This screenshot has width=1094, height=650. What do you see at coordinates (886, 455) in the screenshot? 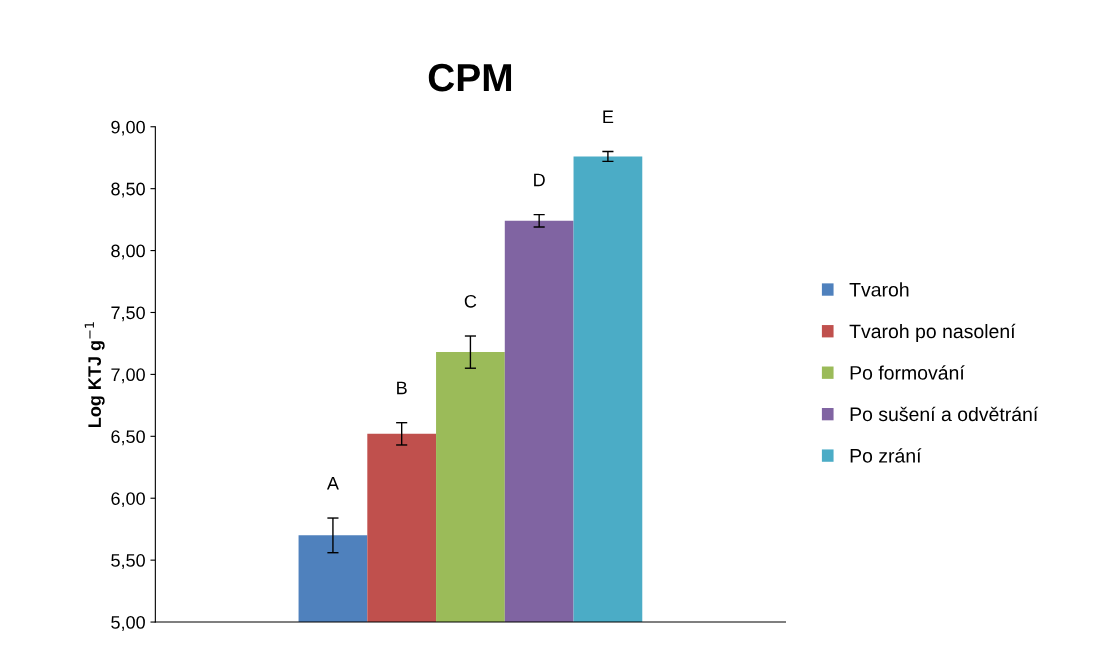
I see `legend-label: Po zrání` at bounding box center [886, 455].